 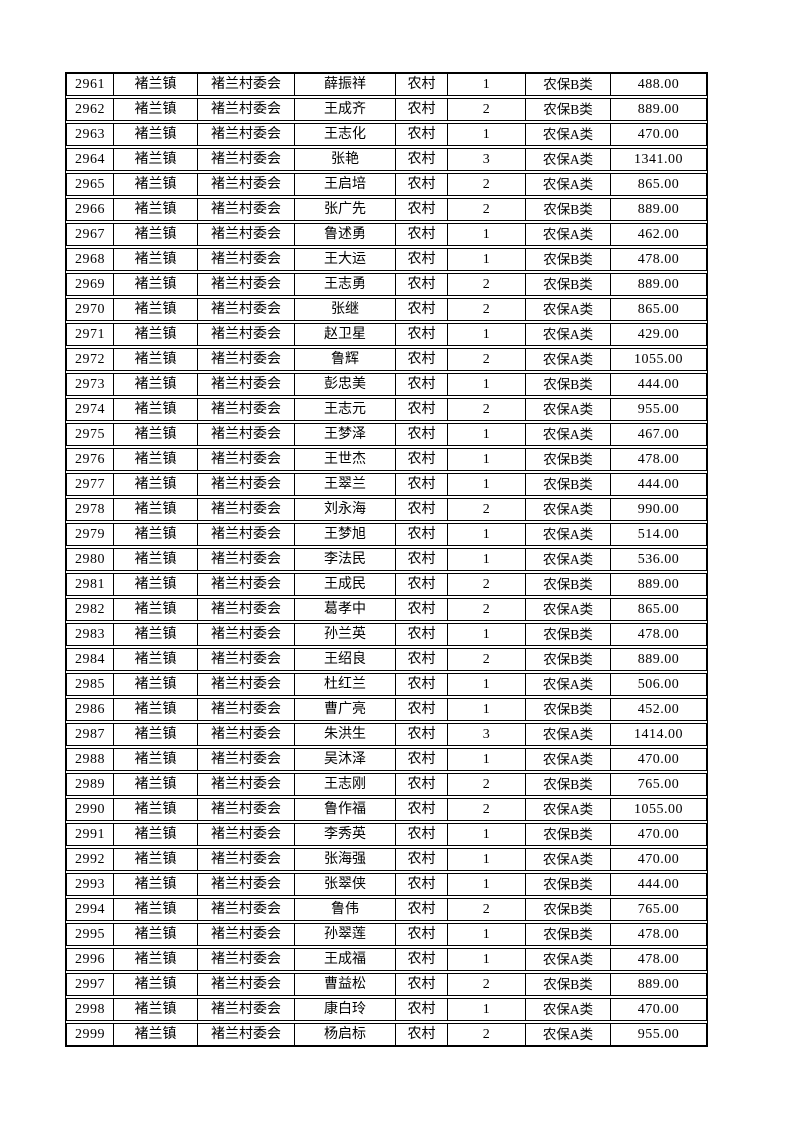 What do you see at coordinates (386, 184) in the screenshot?
I see `table-row: 2965 褚兰镇 褚兰村委会 王启培 农村 2 农保A类 865.00` at bounding box center [386, 184].